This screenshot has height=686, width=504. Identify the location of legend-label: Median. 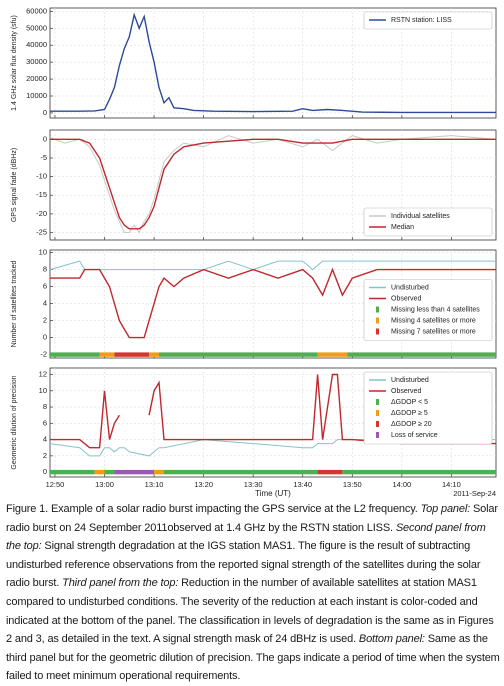
(402, 227).